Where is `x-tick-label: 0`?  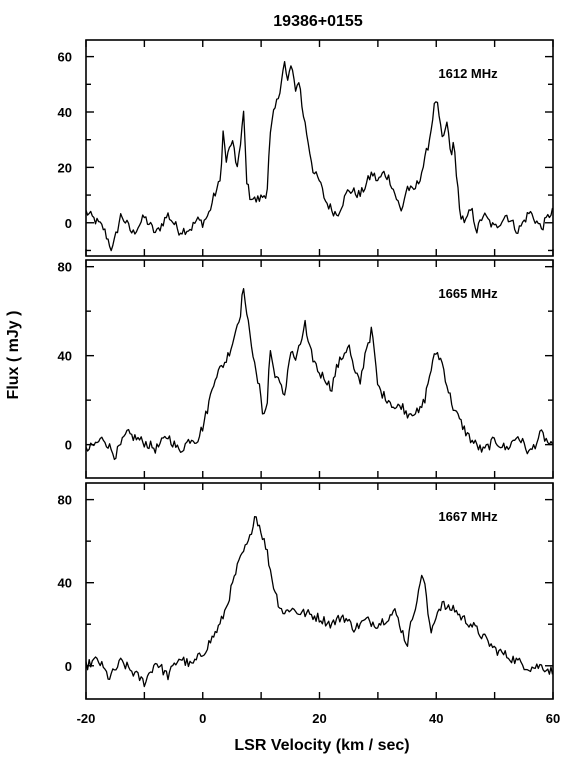 x-tick-label: 0 is located at coordinates (202, 718).